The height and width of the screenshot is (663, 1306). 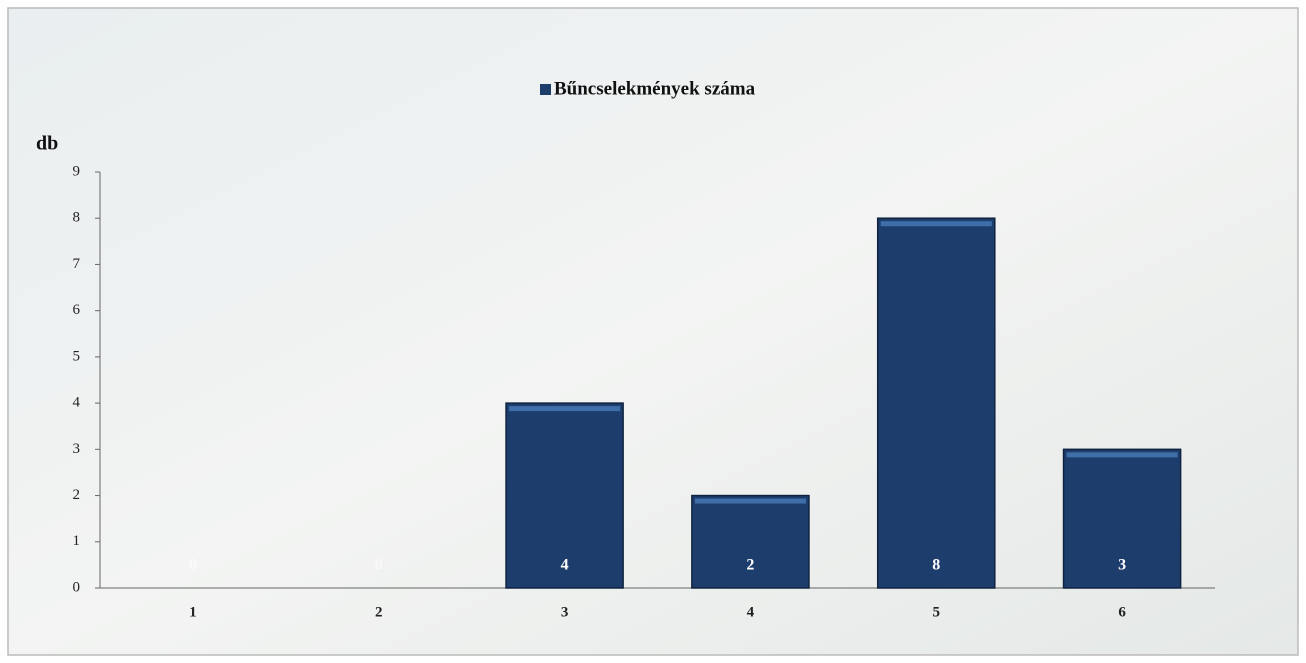 What do you see at coordinates (193, 612) in the screenshot?
I see `x-tick-label: 1` at bounding box center [193, 612].